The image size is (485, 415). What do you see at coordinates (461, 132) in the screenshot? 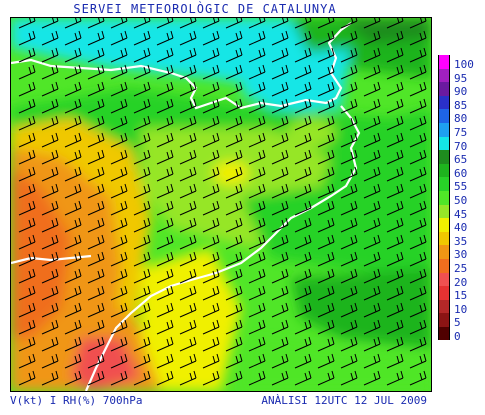
I see `legend-label: 75` at bounding box center [461, 132].